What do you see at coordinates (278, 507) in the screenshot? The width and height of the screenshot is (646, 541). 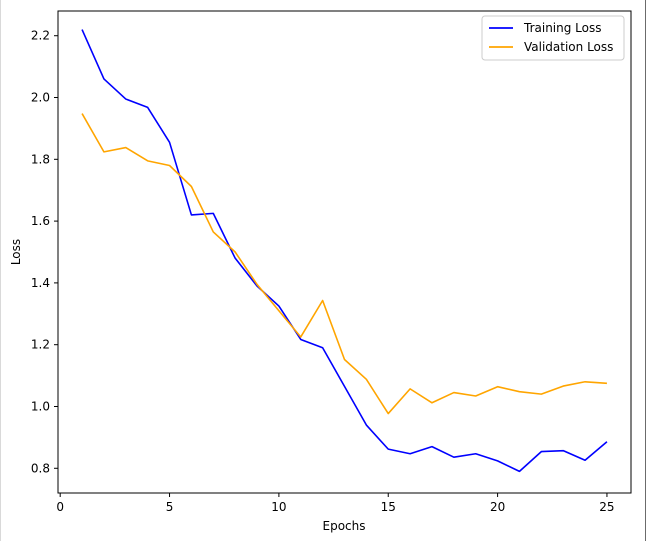 I see `x-tick-label: 10` at bounding box center [278, 507].